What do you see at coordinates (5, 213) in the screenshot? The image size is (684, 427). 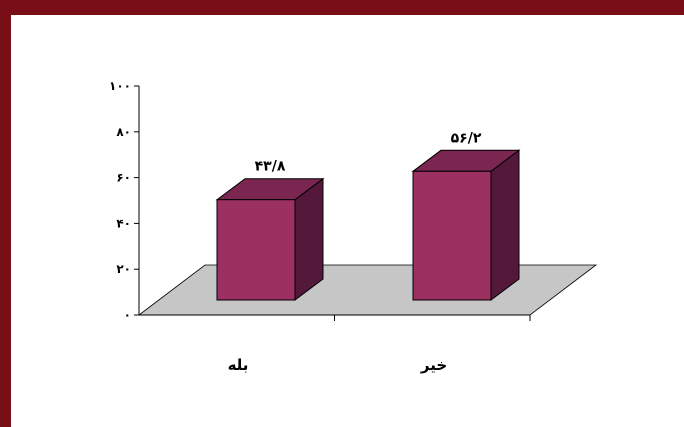 I see `frame-left-border` at bounding box center [5, 213].